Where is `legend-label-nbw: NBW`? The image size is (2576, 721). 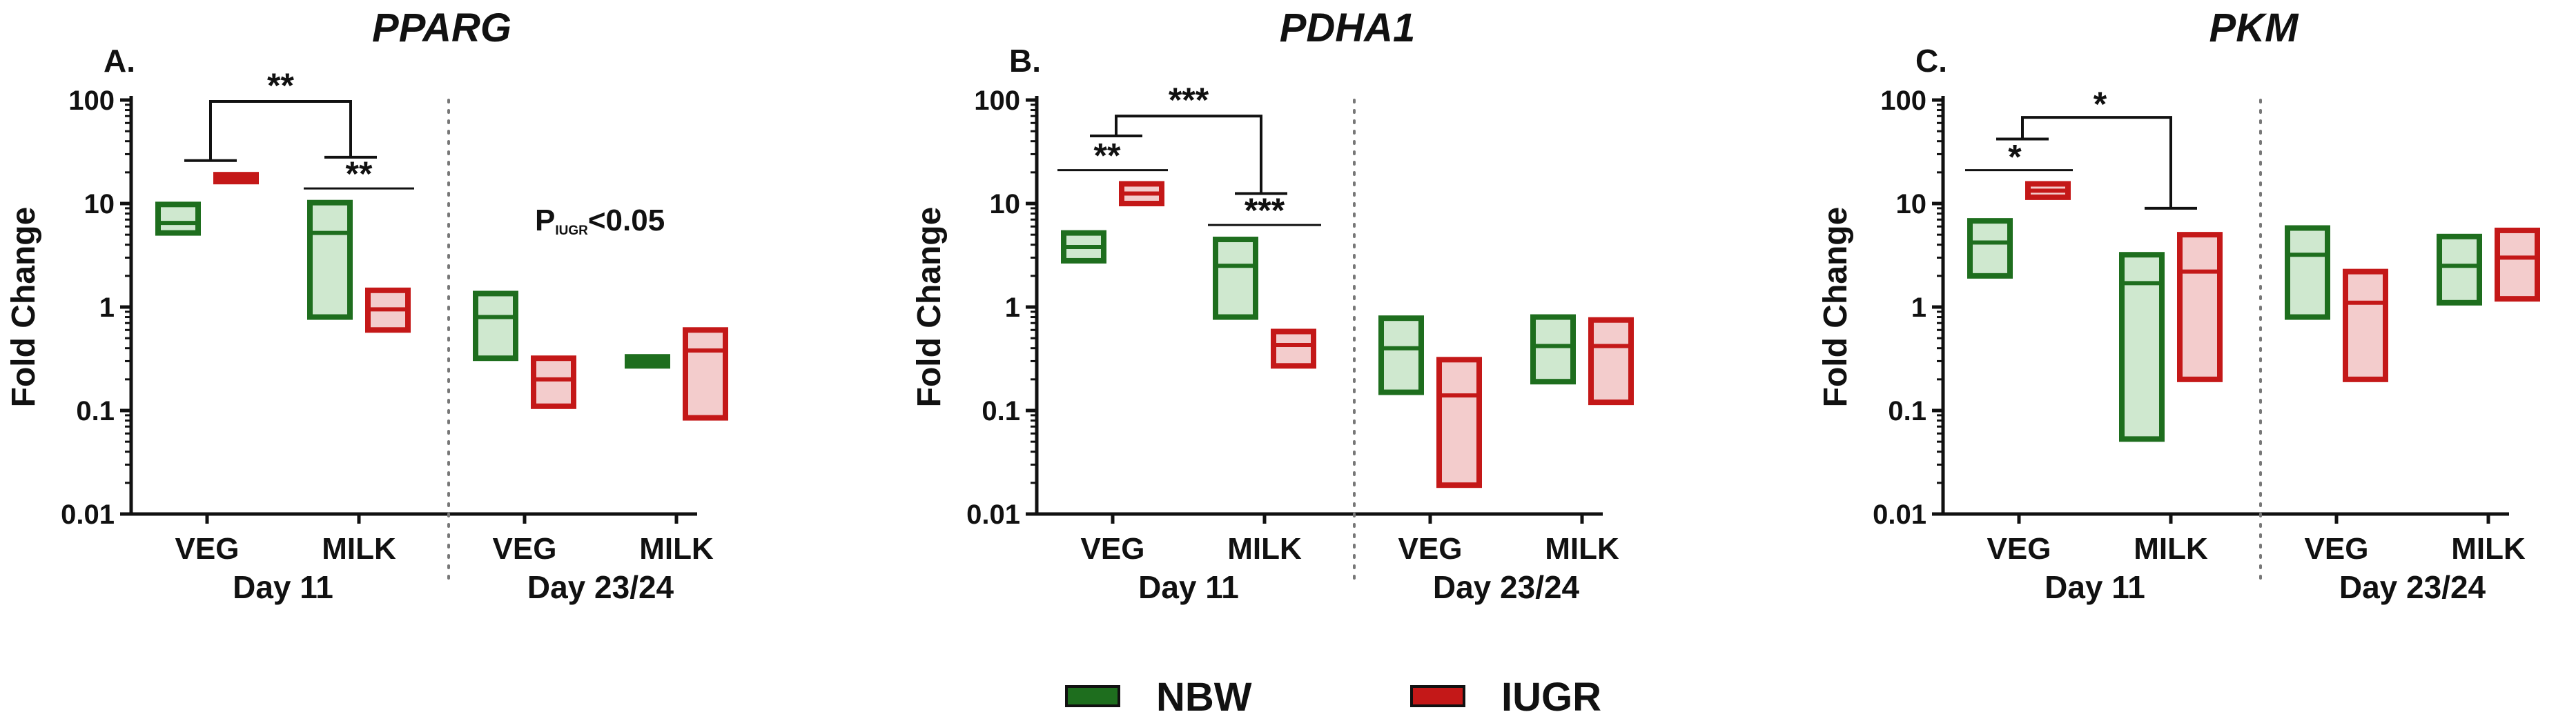 legend-label-nbw: NBW is located at coordinates (1204, 697).